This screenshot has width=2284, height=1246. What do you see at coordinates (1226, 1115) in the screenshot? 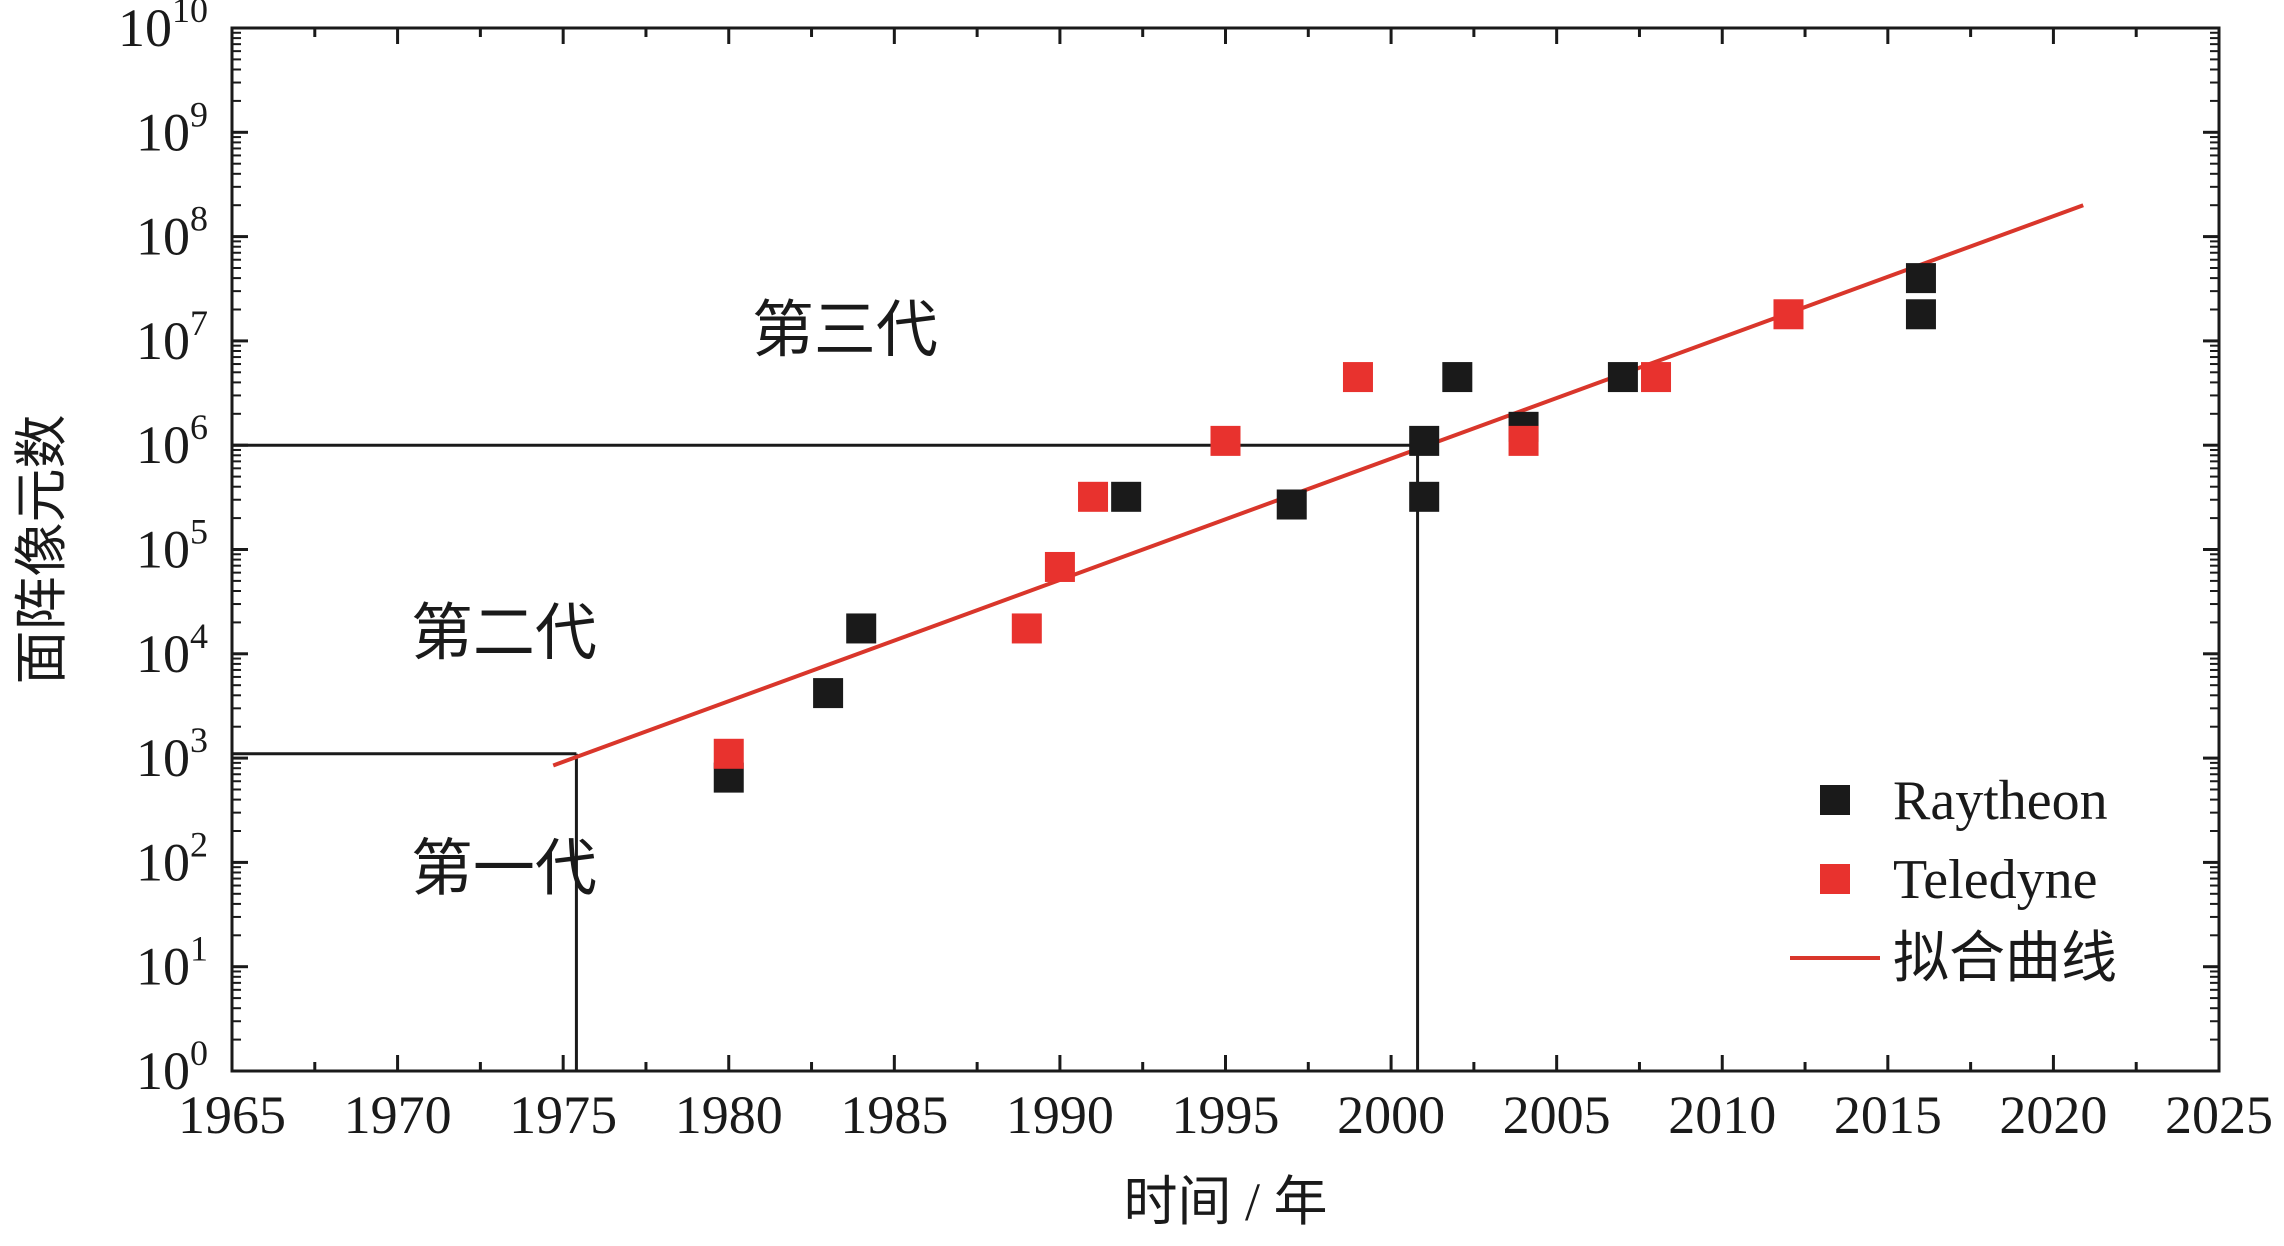
I see `x-tick-label: 1995` at bounding box center [1226, 1115].